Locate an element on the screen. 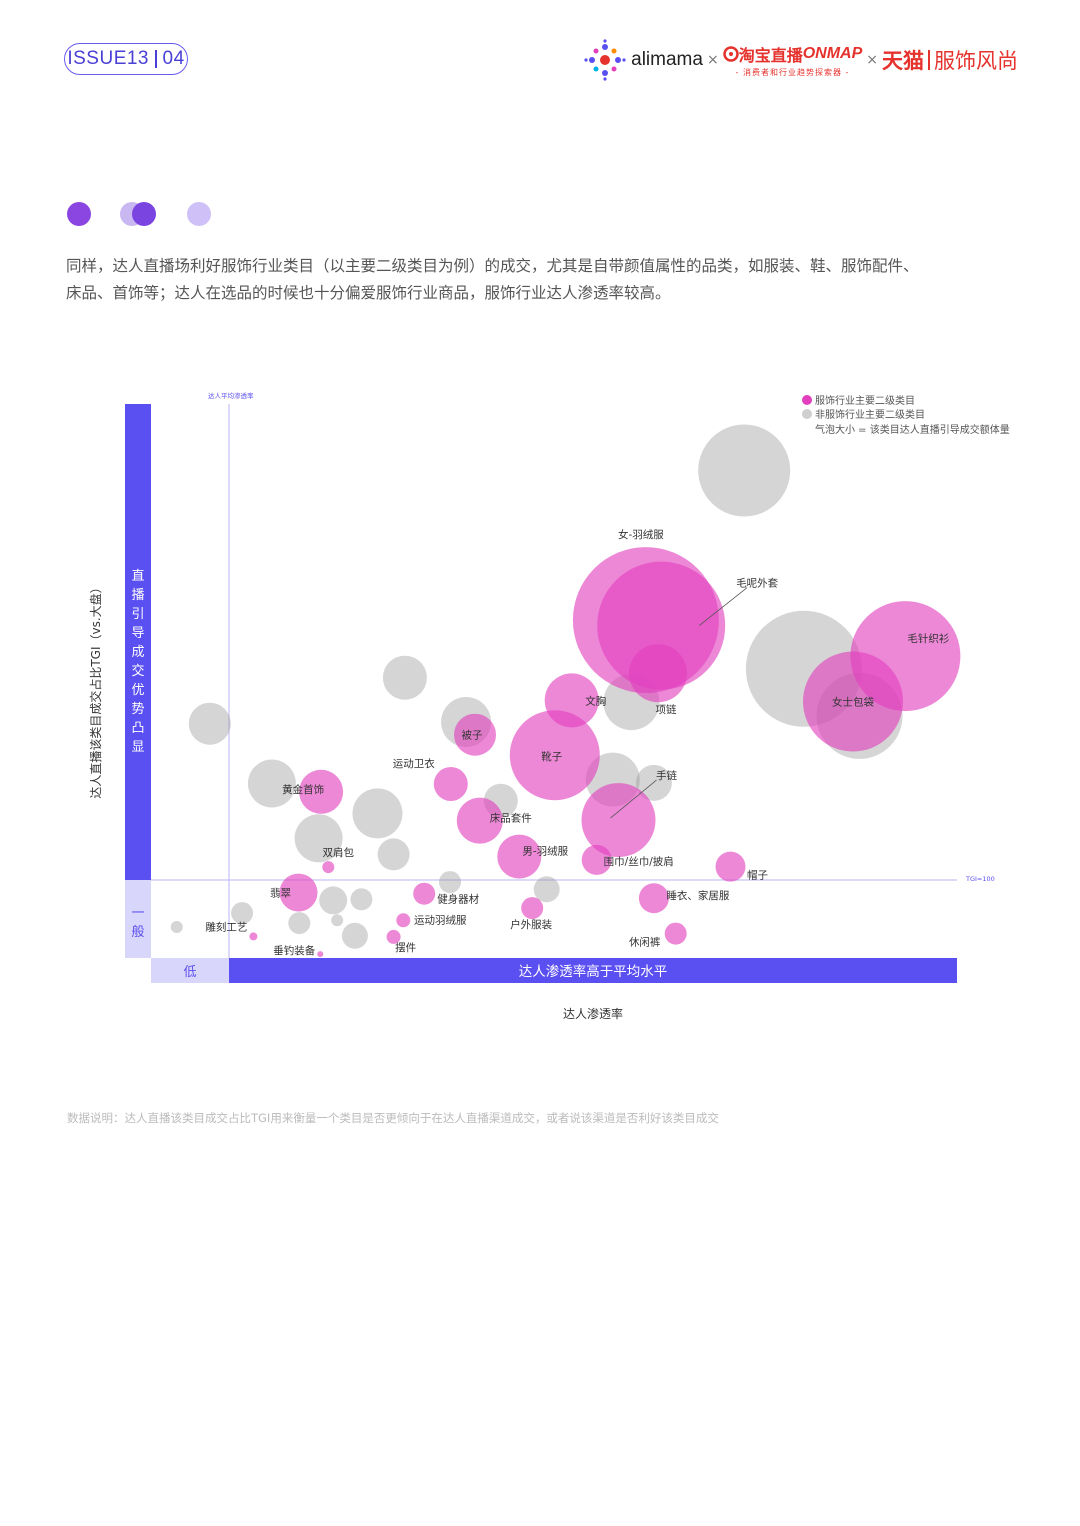 The height and width of the screenshot is (1526, 1080). label-男-羽绒服: 男-羽绒服 is located at coordinates (545, 851).